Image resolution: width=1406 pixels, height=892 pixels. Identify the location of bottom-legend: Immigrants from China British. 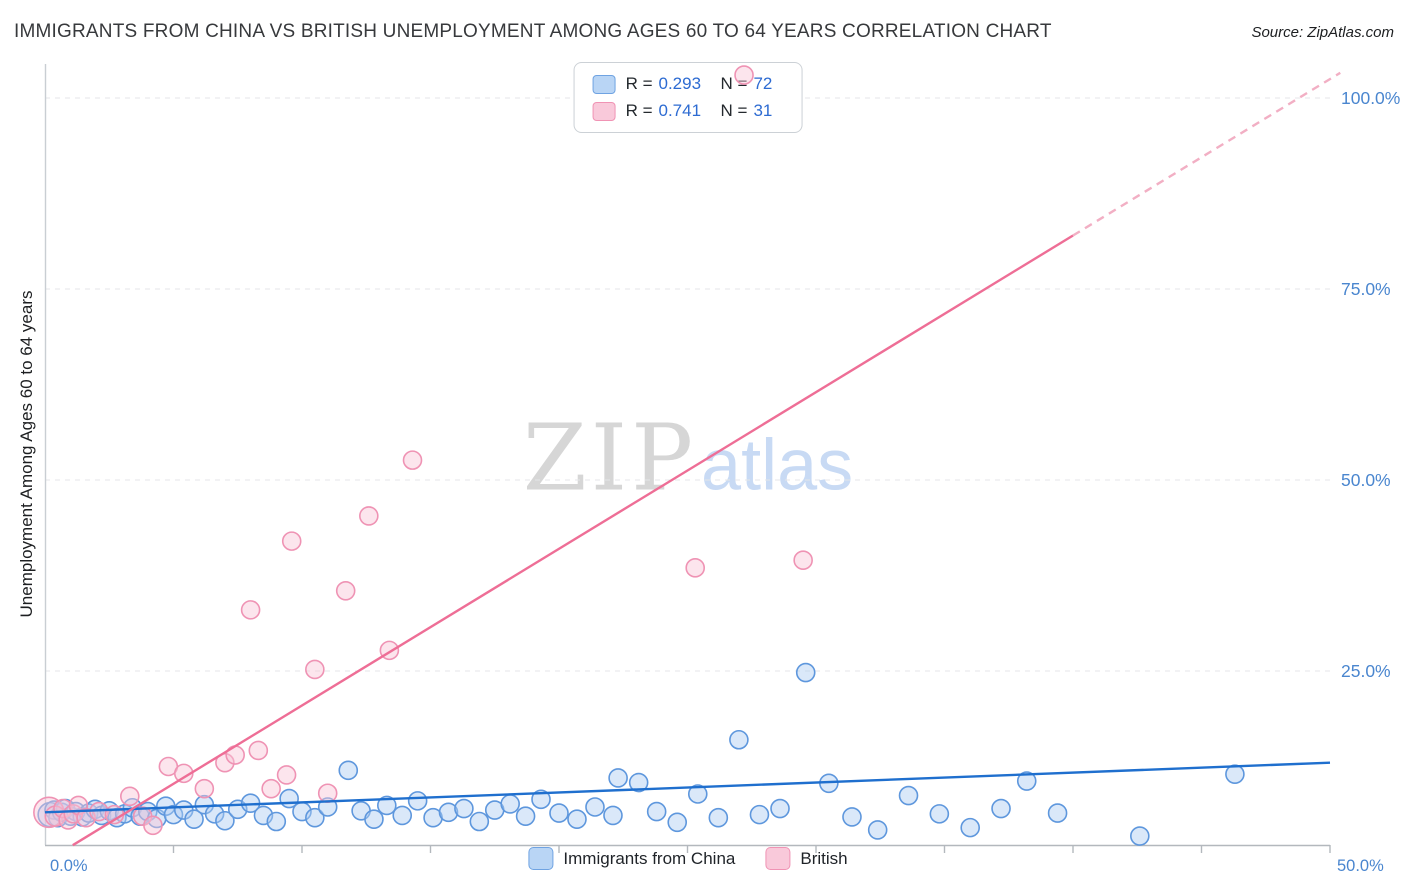
(688, 858).